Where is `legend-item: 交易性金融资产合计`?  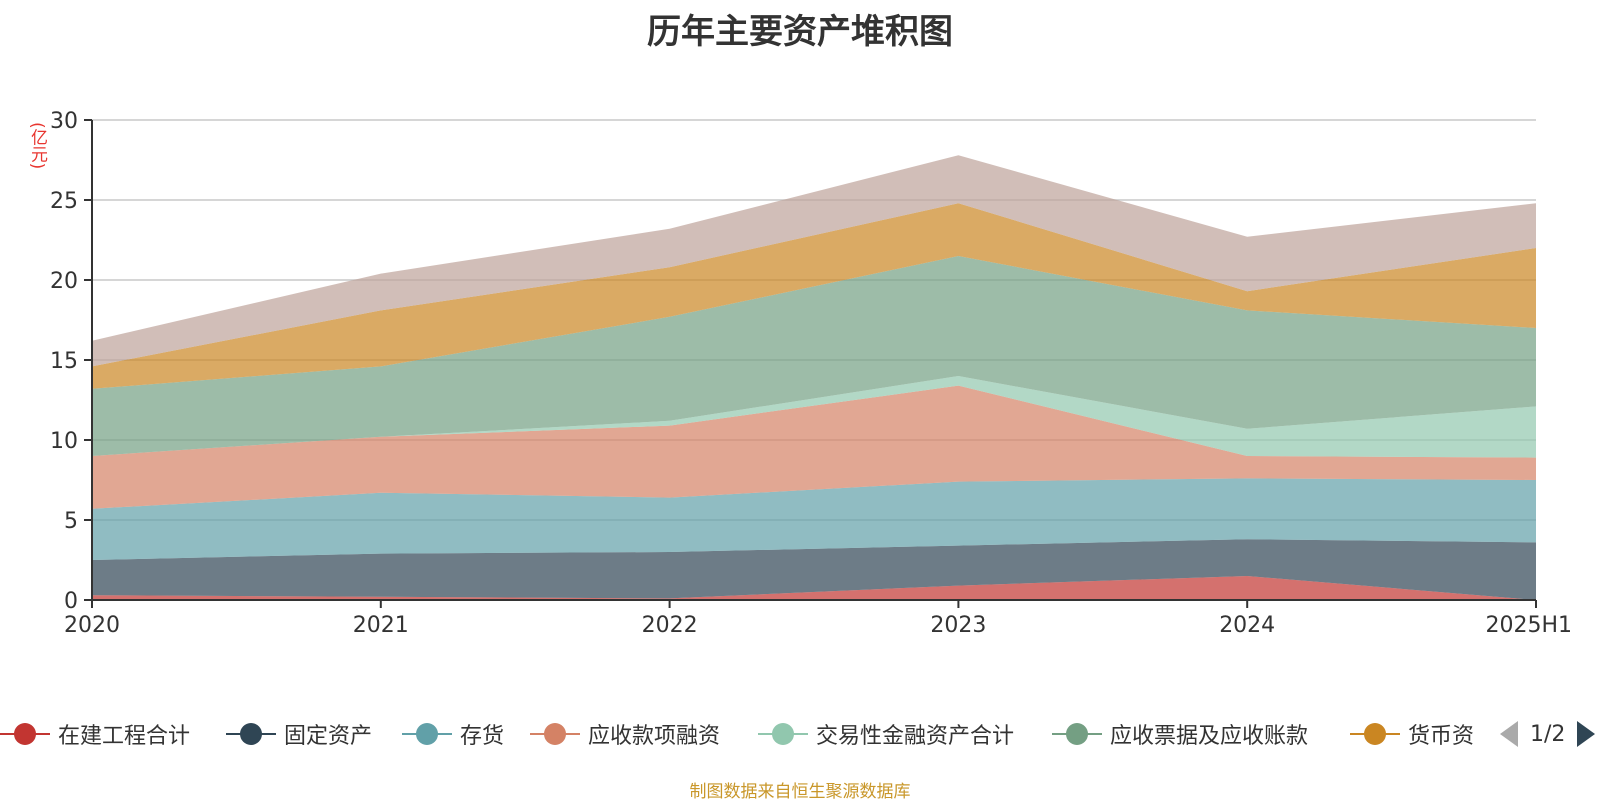
legend-item: 交易性金融资产合计 is located at coordinates (886, 734).